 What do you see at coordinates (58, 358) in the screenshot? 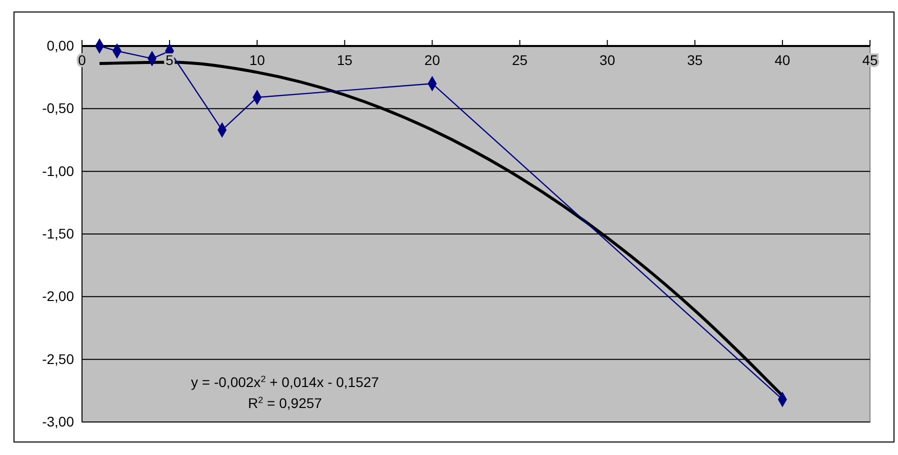
I see `y-tick-label: -2,50` at bounding box center [58, 358].